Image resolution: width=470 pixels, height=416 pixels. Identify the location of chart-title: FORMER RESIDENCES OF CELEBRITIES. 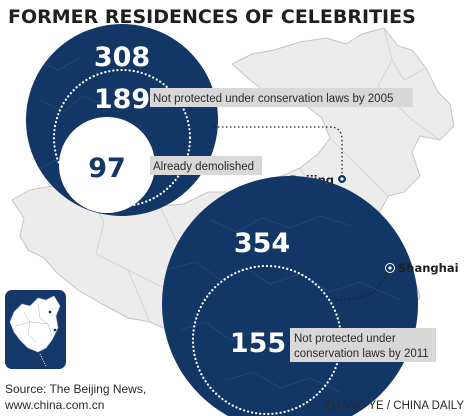
(212, 17).